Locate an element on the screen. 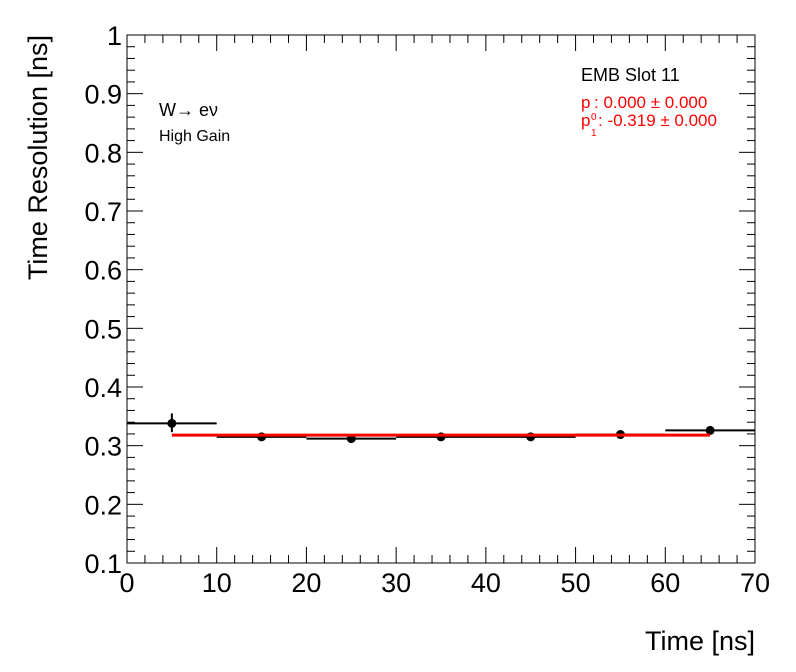 This screenshot has width=796, height=672. p0-value: : 0.000 ± 0.000 is located at coordinates (650, 102).